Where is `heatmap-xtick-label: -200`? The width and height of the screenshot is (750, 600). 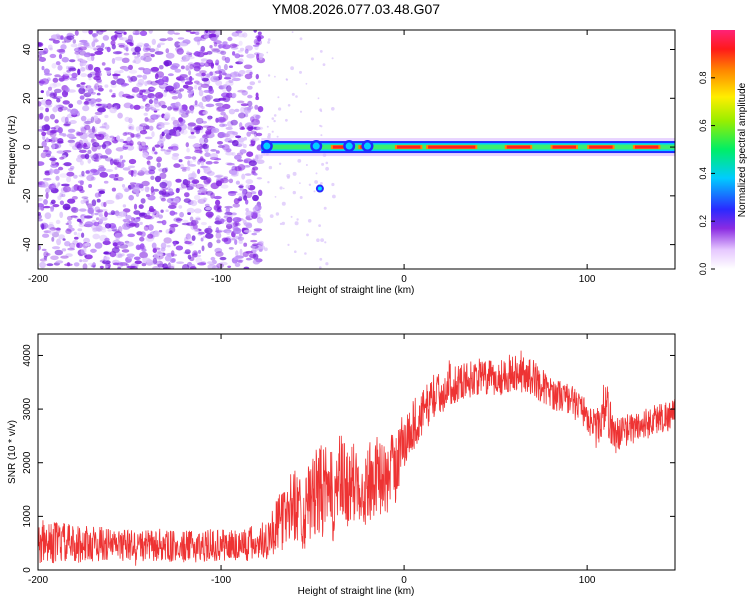 heatmap-xtick-label: -200 is located at coordinates (38, 279).